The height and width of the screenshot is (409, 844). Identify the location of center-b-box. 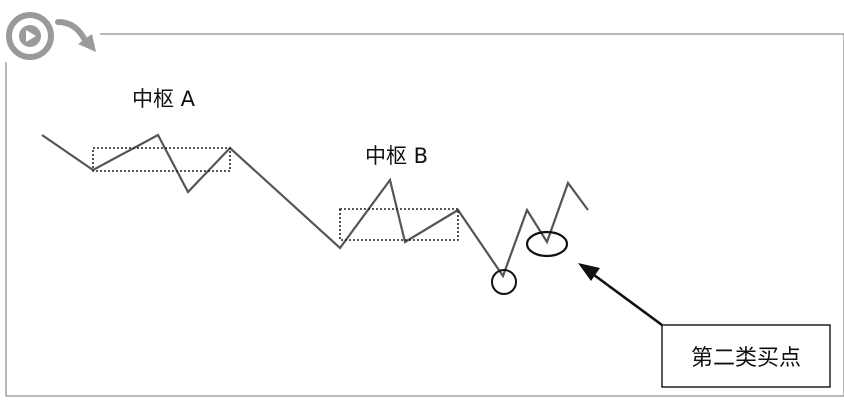
(399, 224).